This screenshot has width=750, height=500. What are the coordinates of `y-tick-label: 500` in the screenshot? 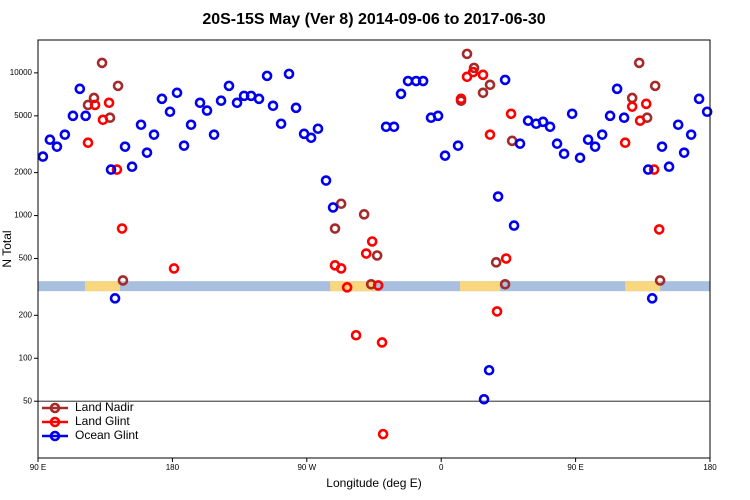 It's located at (26, 258).